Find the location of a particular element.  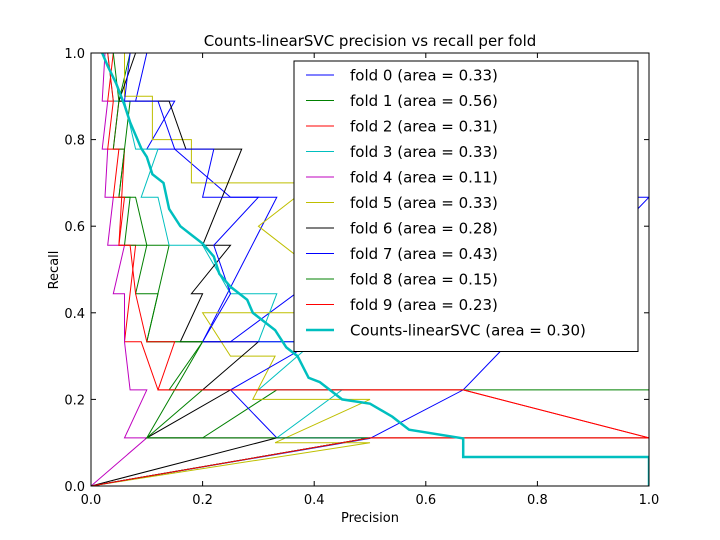

legend-label-9: fold 9 (area = 0.23) is located at coordinates (424, 305).